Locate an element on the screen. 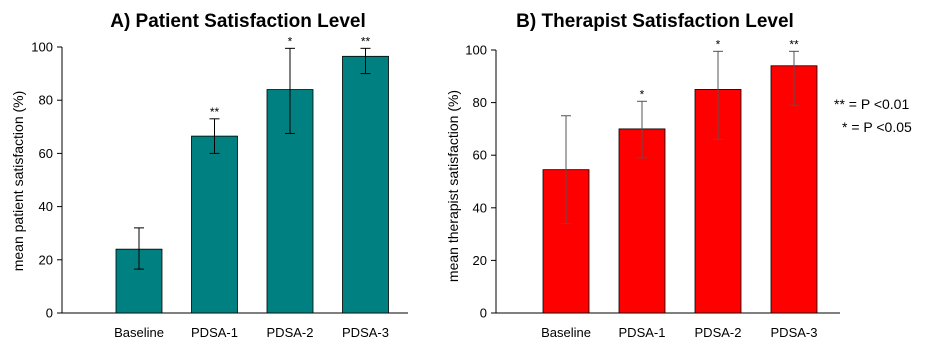  chart-title: A) Patient Satisfaction Level is located at coordinates (238, 21).